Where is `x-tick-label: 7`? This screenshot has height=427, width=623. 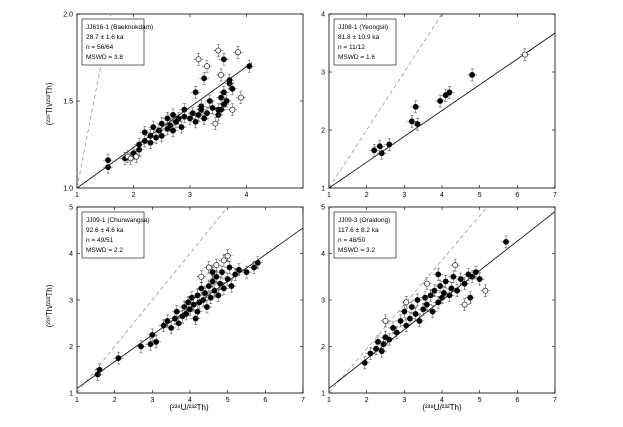 x-tick-label: 7 is located at coordinates (303, 400).